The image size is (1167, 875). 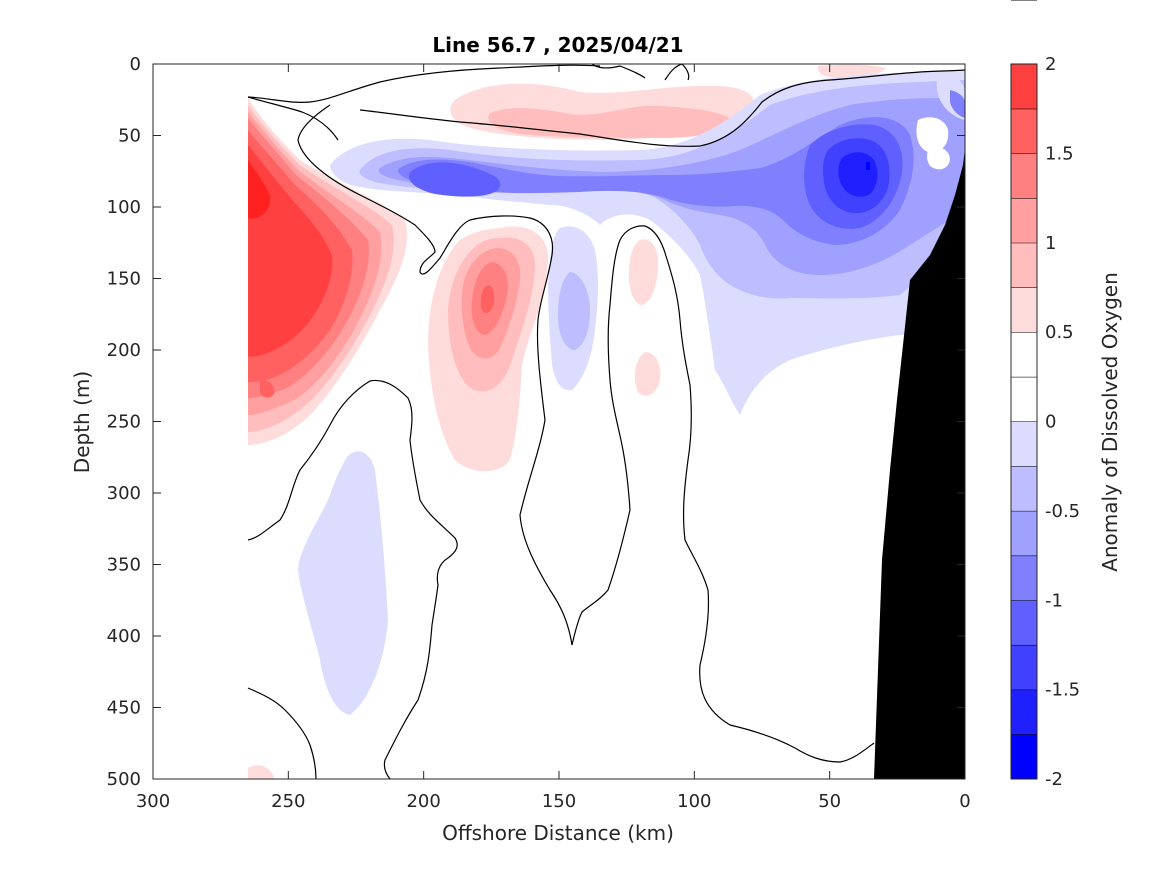 What do you see at coordinates (1050, 243) in the screenshot?
I see `colorbar-tick-label: 1` at bounding box center [1050, 243].